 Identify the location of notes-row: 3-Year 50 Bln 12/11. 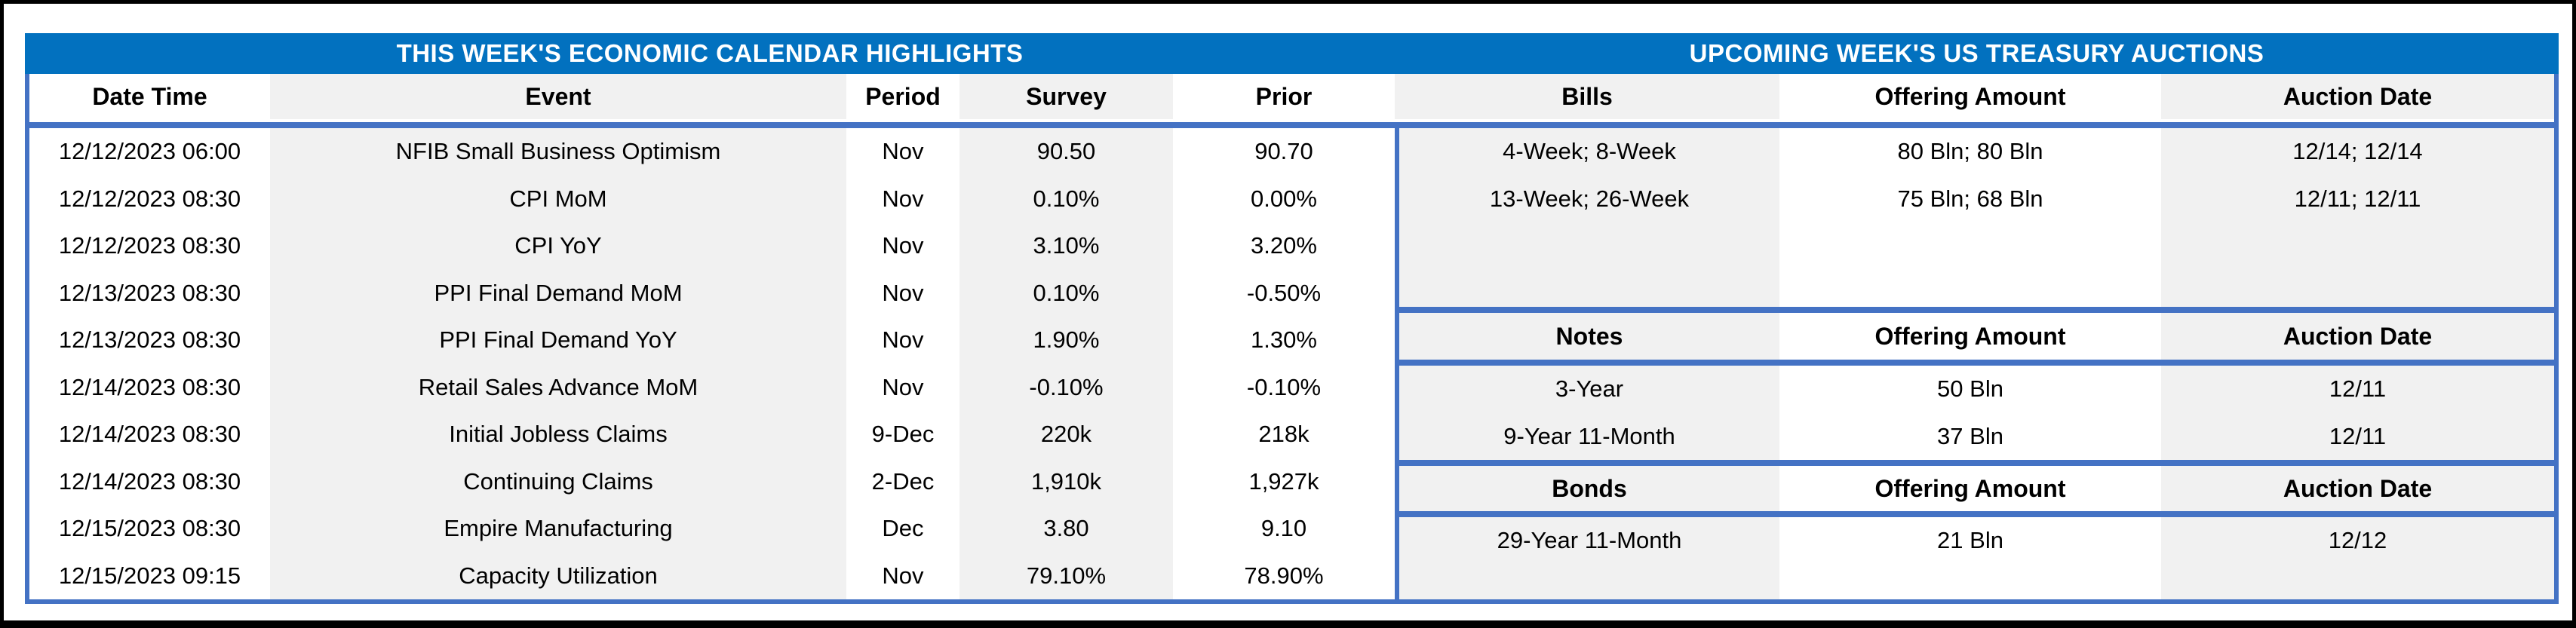
(1976, 390).